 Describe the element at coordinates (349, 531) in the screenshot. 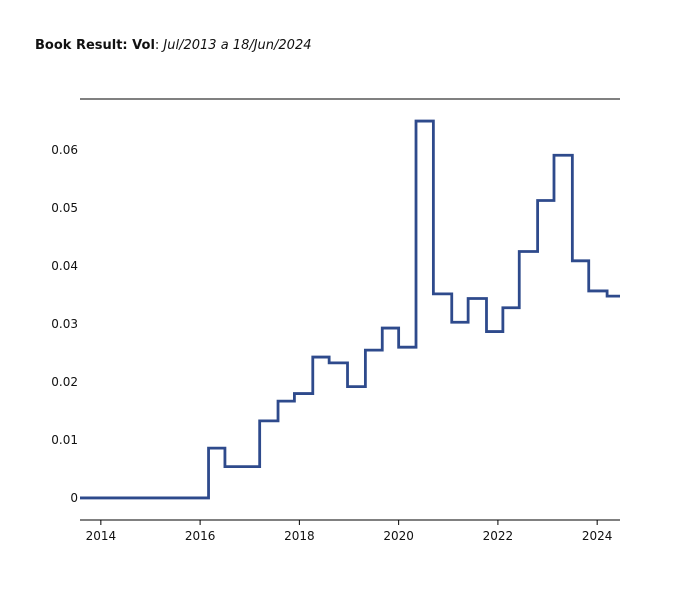

I see `x-axis-ticks: 2014 2016 2018 2020 2022 2024` at that location.